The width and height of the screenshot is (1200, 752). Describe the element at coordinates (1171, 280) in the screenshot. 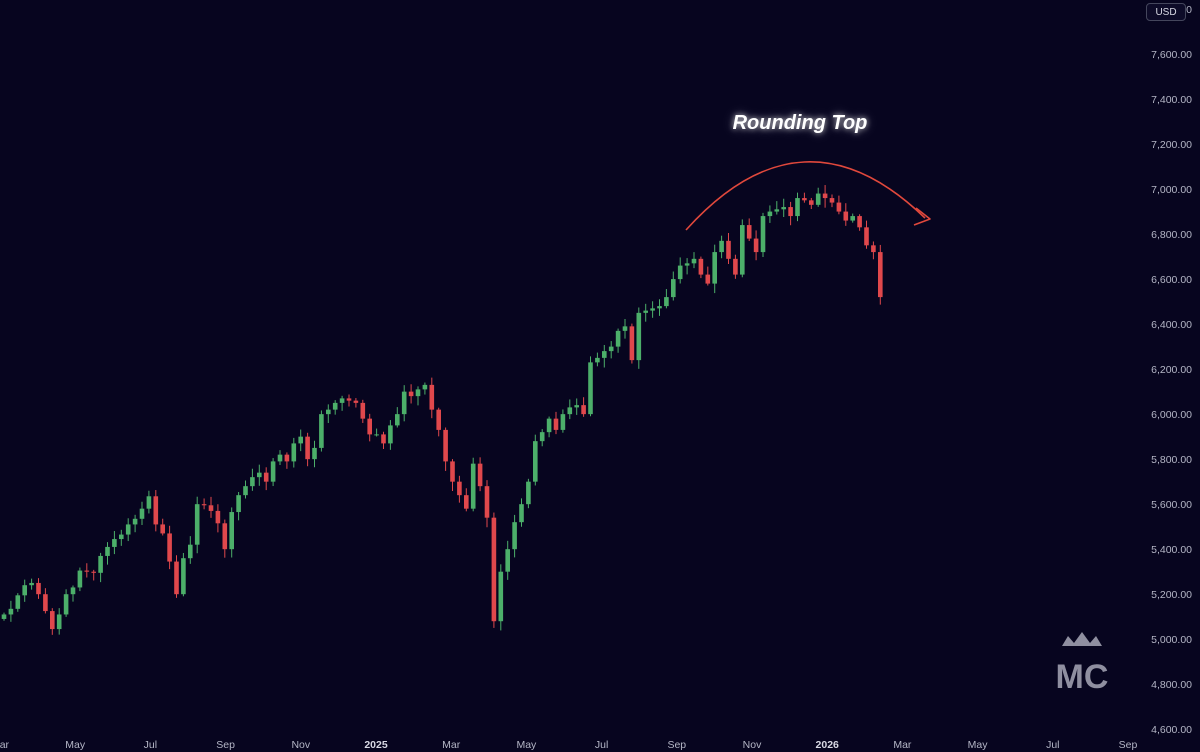

I see `price-tick-label: 6,600.00` at that location.